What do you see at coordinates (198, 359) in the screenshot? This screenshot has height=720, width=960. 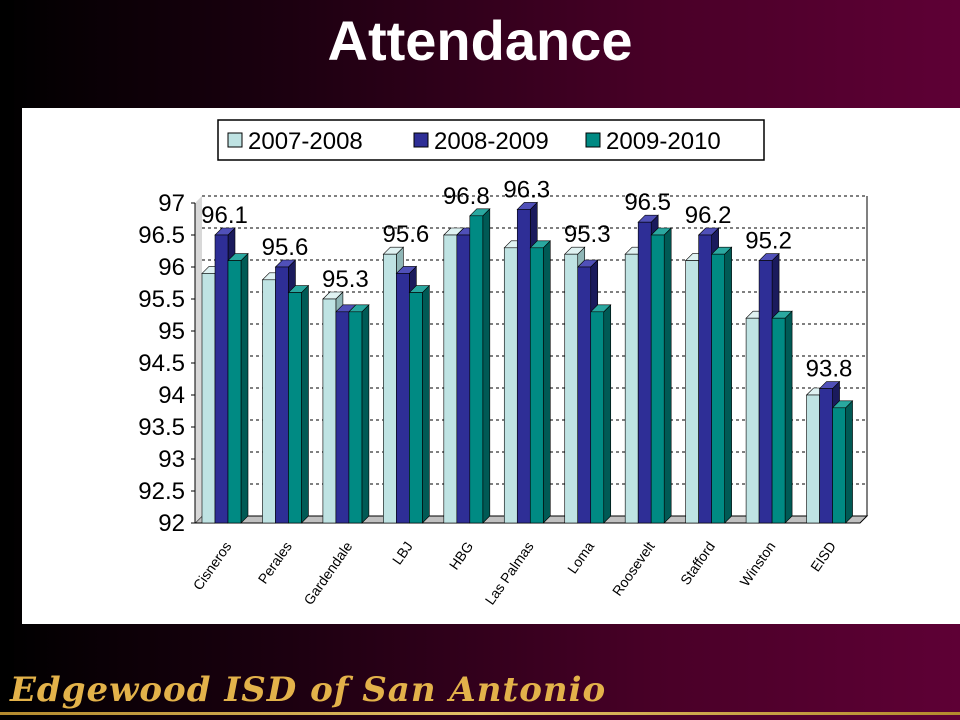 I see `plot-side-wall` at bounding box center [198, 359].